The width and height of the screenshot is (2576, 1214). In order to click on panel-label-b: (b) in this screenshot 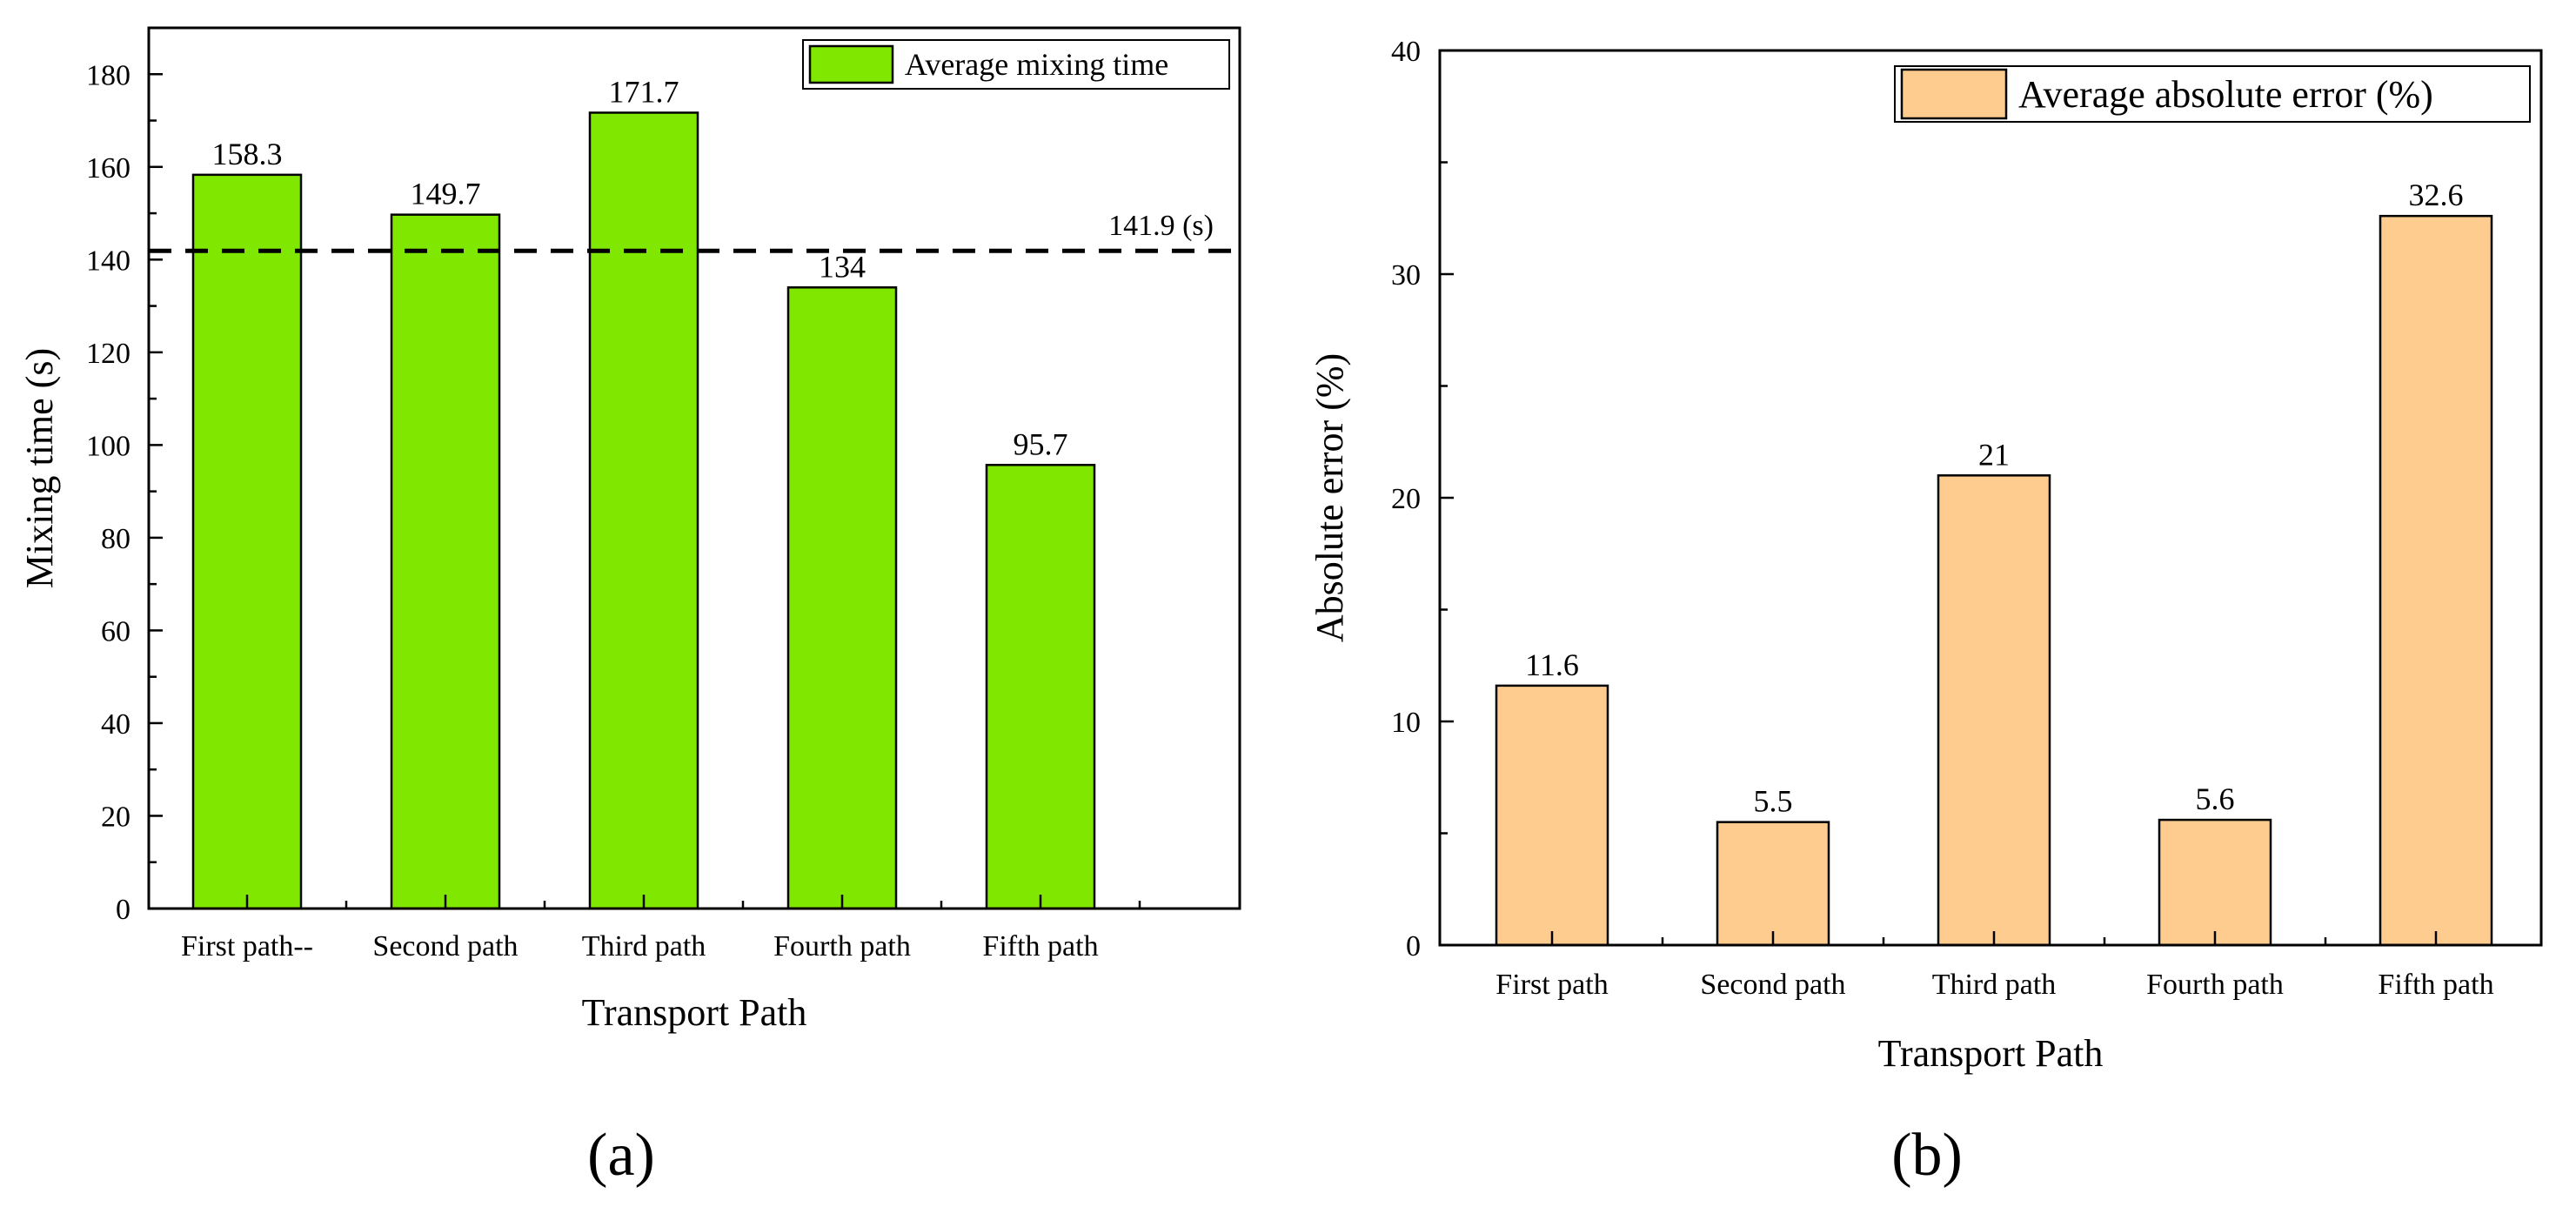, I will do `click(1927, 1155)`.